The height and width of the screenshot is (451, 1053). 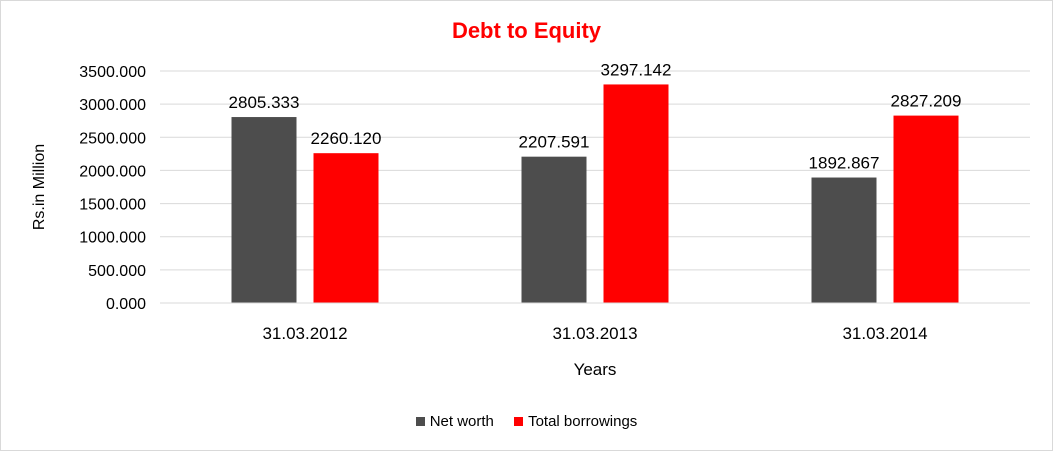 What do you see at coordinates (420, 421) in the screenshot?
I see `legend-swatch-net-worth` at bounding box center [420, 421].